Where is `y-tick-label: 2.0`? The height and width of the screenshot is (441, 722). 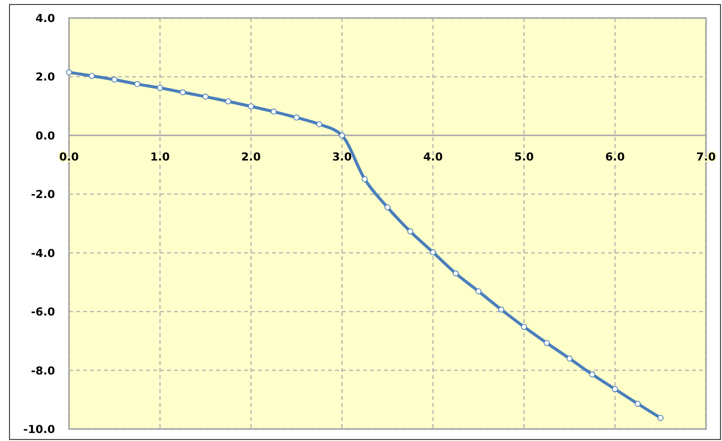
y-tick-label: 2.0 is located at coordinates (46, 77).